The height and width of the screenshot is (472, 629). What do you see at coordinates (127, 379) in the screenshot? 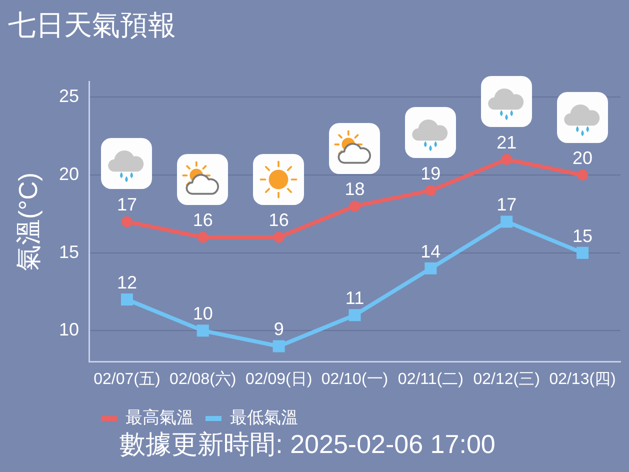
I see `x-tick-label: 02/07(五)` at bounding box center [127, 379].